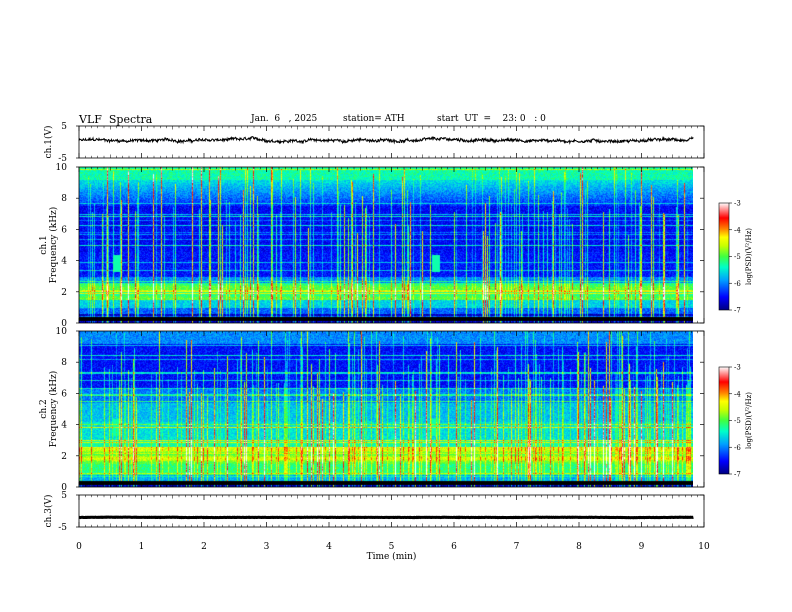  Describe the element at coordinates (392, 556) in the screenshot. I see `x-axis-label: Time (min)` at that location.